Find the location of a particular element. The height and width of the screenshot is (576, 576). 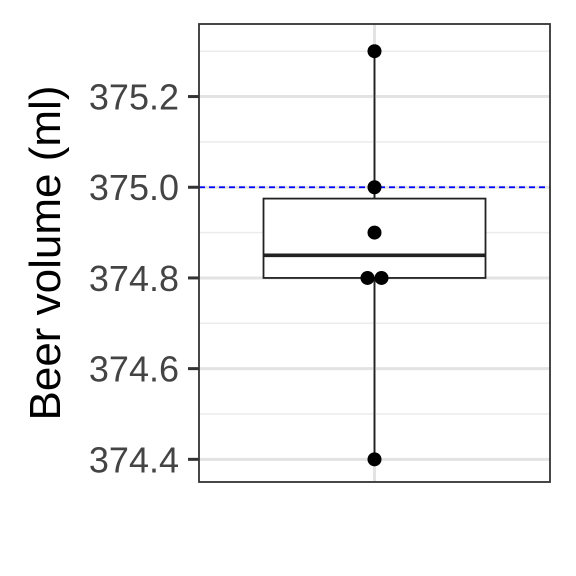

y-tick-label: 374.8 is located at coordinates (134, 278).